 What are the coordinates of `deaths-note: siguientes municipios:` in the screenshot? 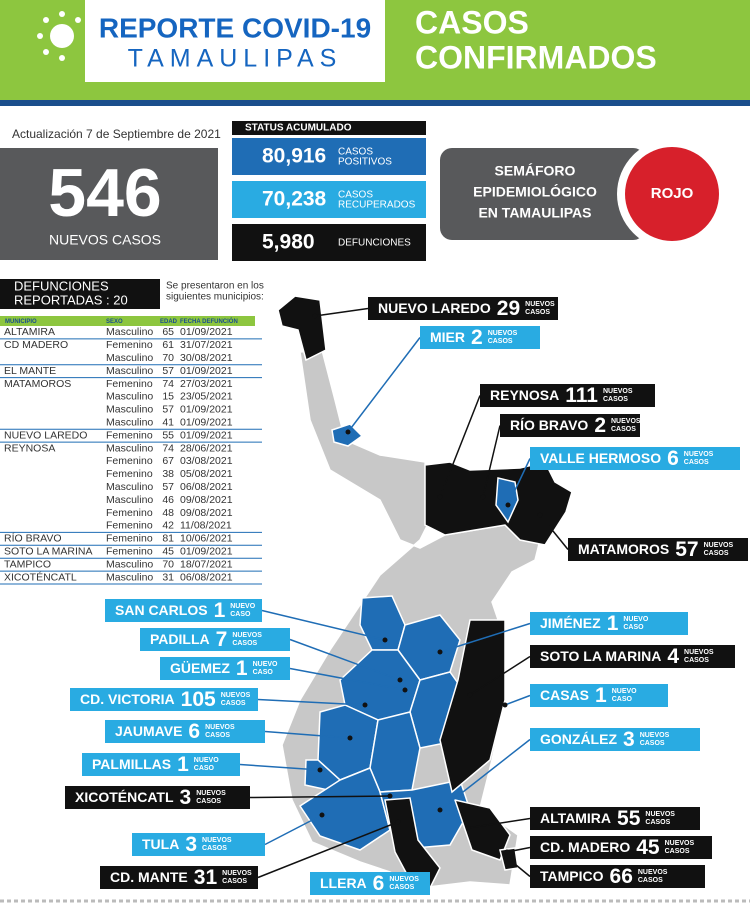 It's located at (215, 297).